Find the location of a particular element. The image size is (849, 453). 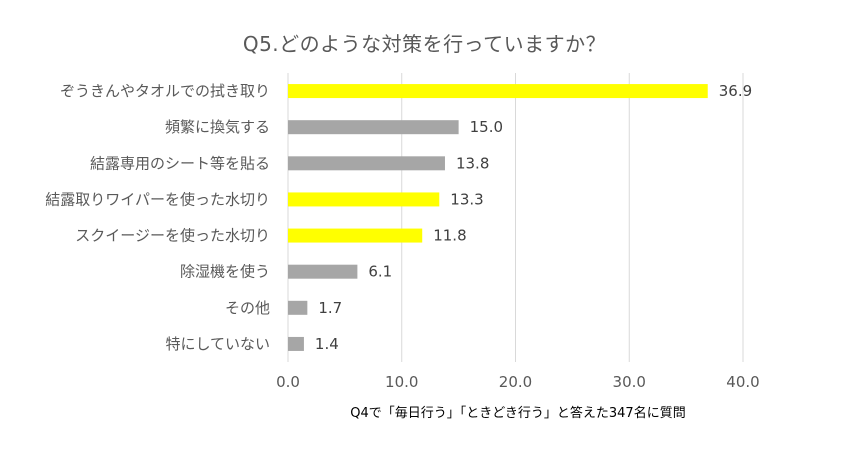

category-label: 除湿機を使う is located at coordinates (225, 272).